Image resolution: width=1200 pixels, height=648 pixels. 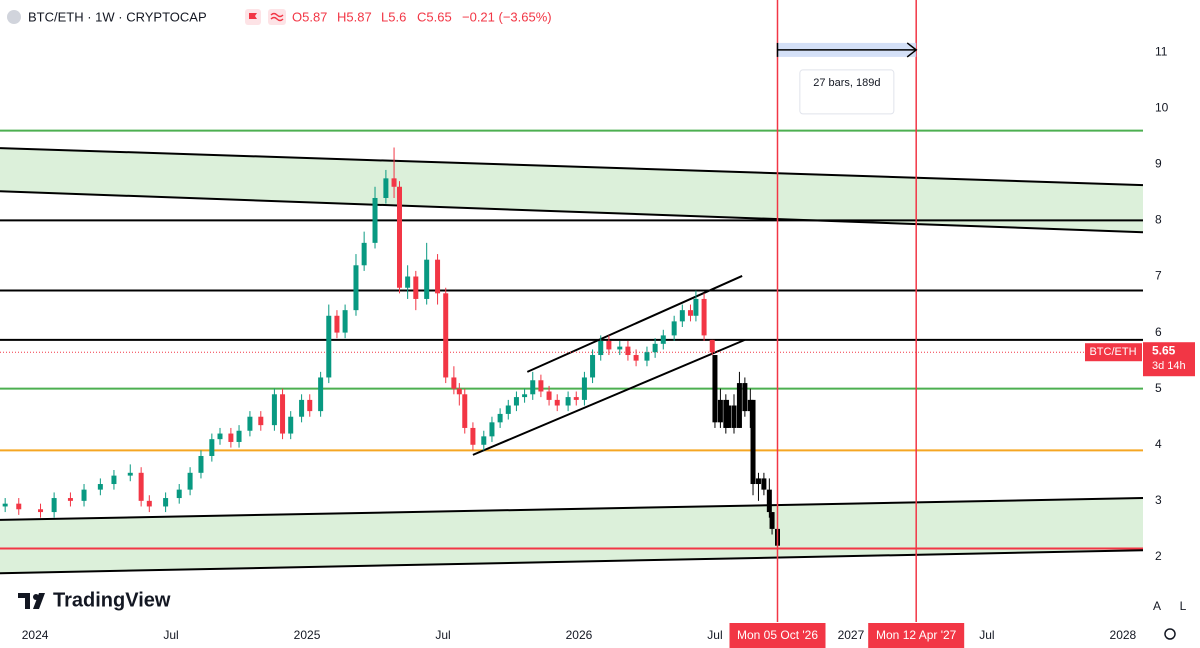 I want to click on trend-line, so click(x=634, y=324).